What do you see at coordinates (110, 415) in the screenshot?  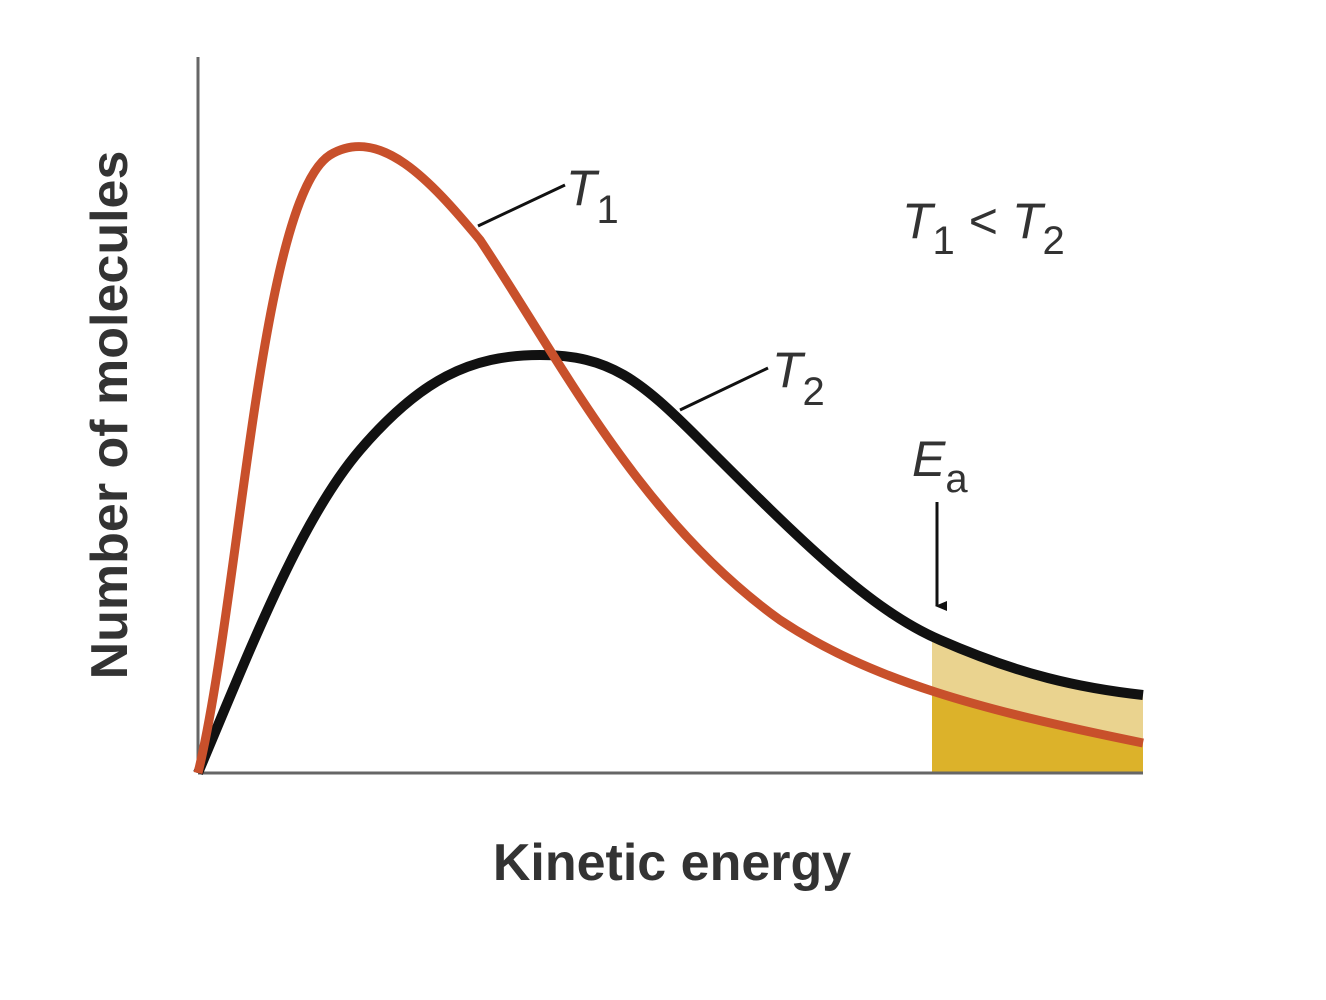 I see `y-axis-title: Number of molecules` at bounding box center [110, 415].